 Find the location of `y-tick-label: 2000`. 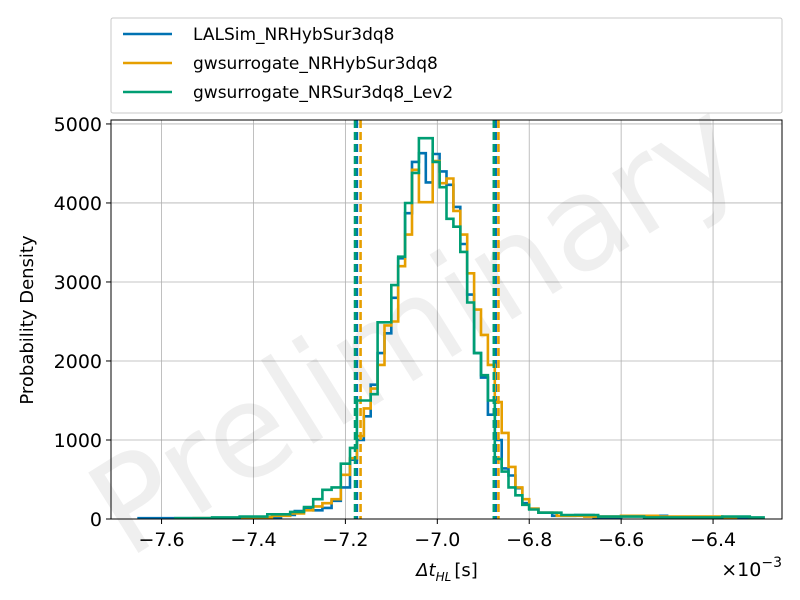

y-tick-label: 2000 is located at coordinates (78, 362).